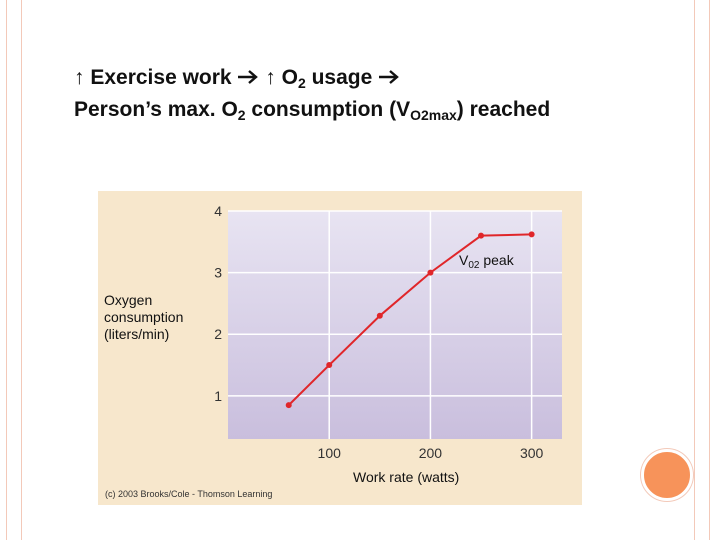 Image resolution: width=720 pixels, height=540 pixels. What do you see at coordinates (137, 334) in the screenshot?
I see `y-axis-label-line: (liters/min)` at bounding box center [137, 334].